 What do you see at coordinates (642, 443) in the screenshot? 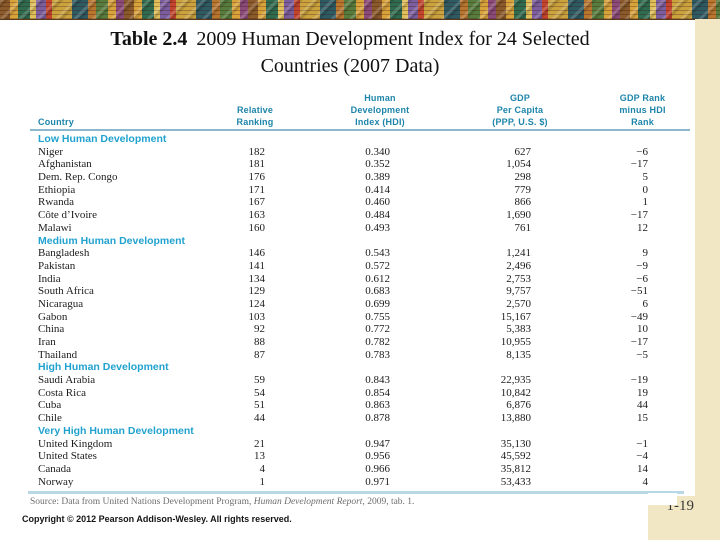
I see `value-cell: −1` at bounding box center [642, 443].